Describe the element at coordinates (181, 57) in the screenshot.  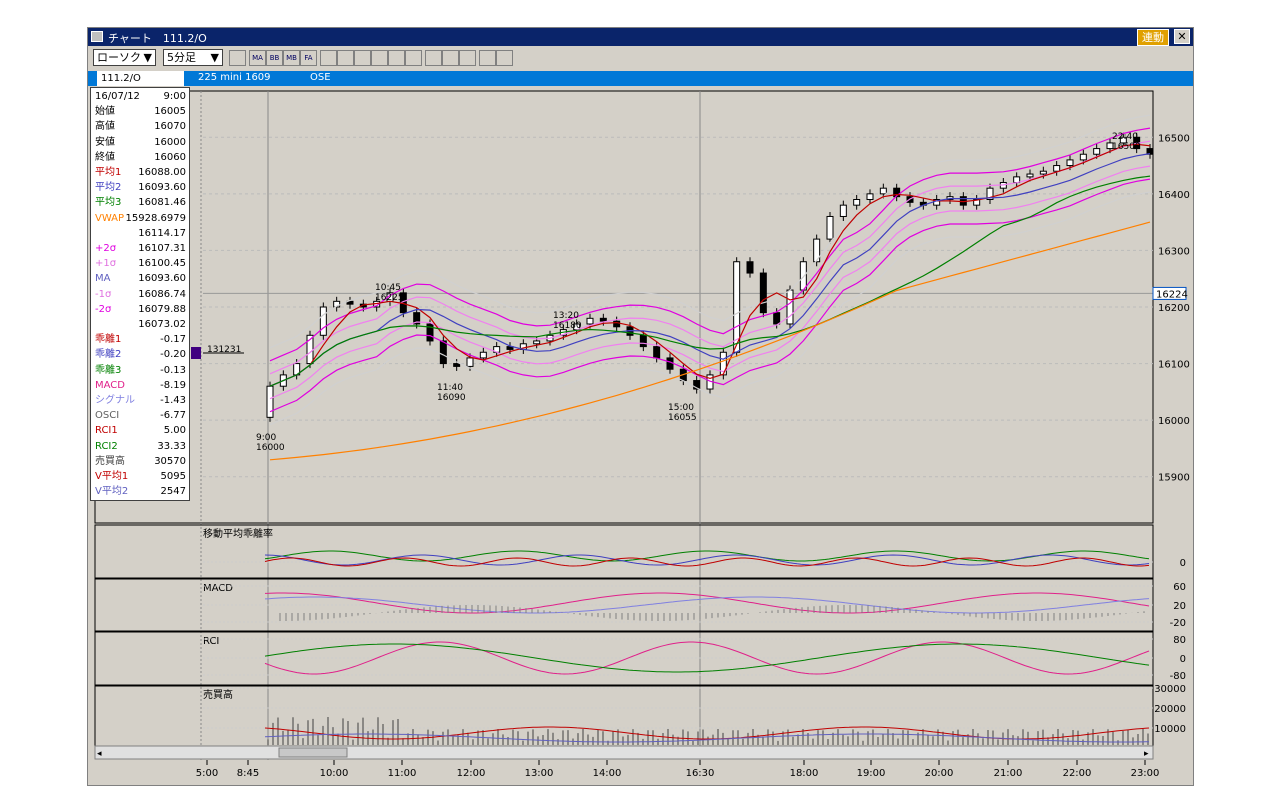
I see `interval-value: 5分足` at that location.